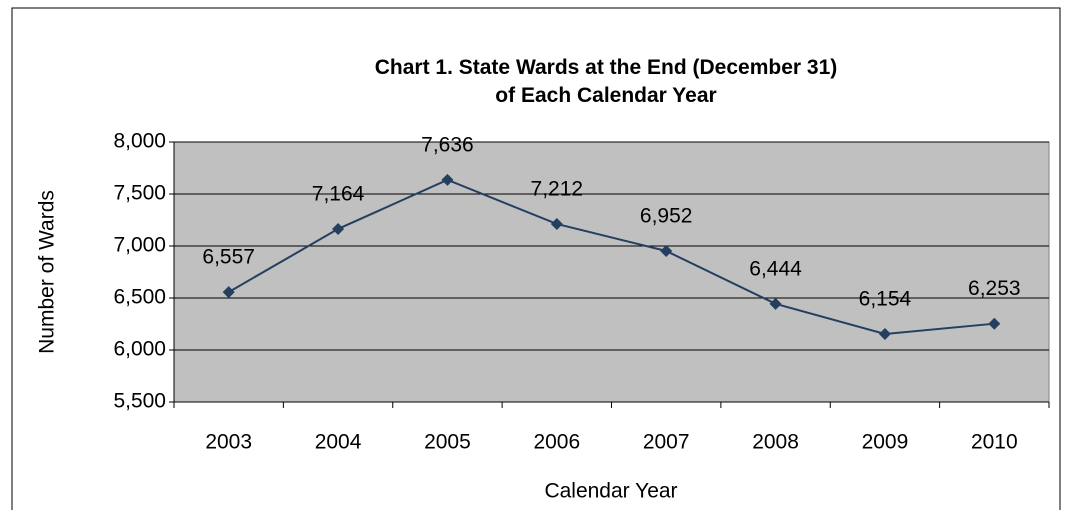  Describe the element at coordinates (447, 144) in the screenshot. I see `data-label: 7,636` at that location.